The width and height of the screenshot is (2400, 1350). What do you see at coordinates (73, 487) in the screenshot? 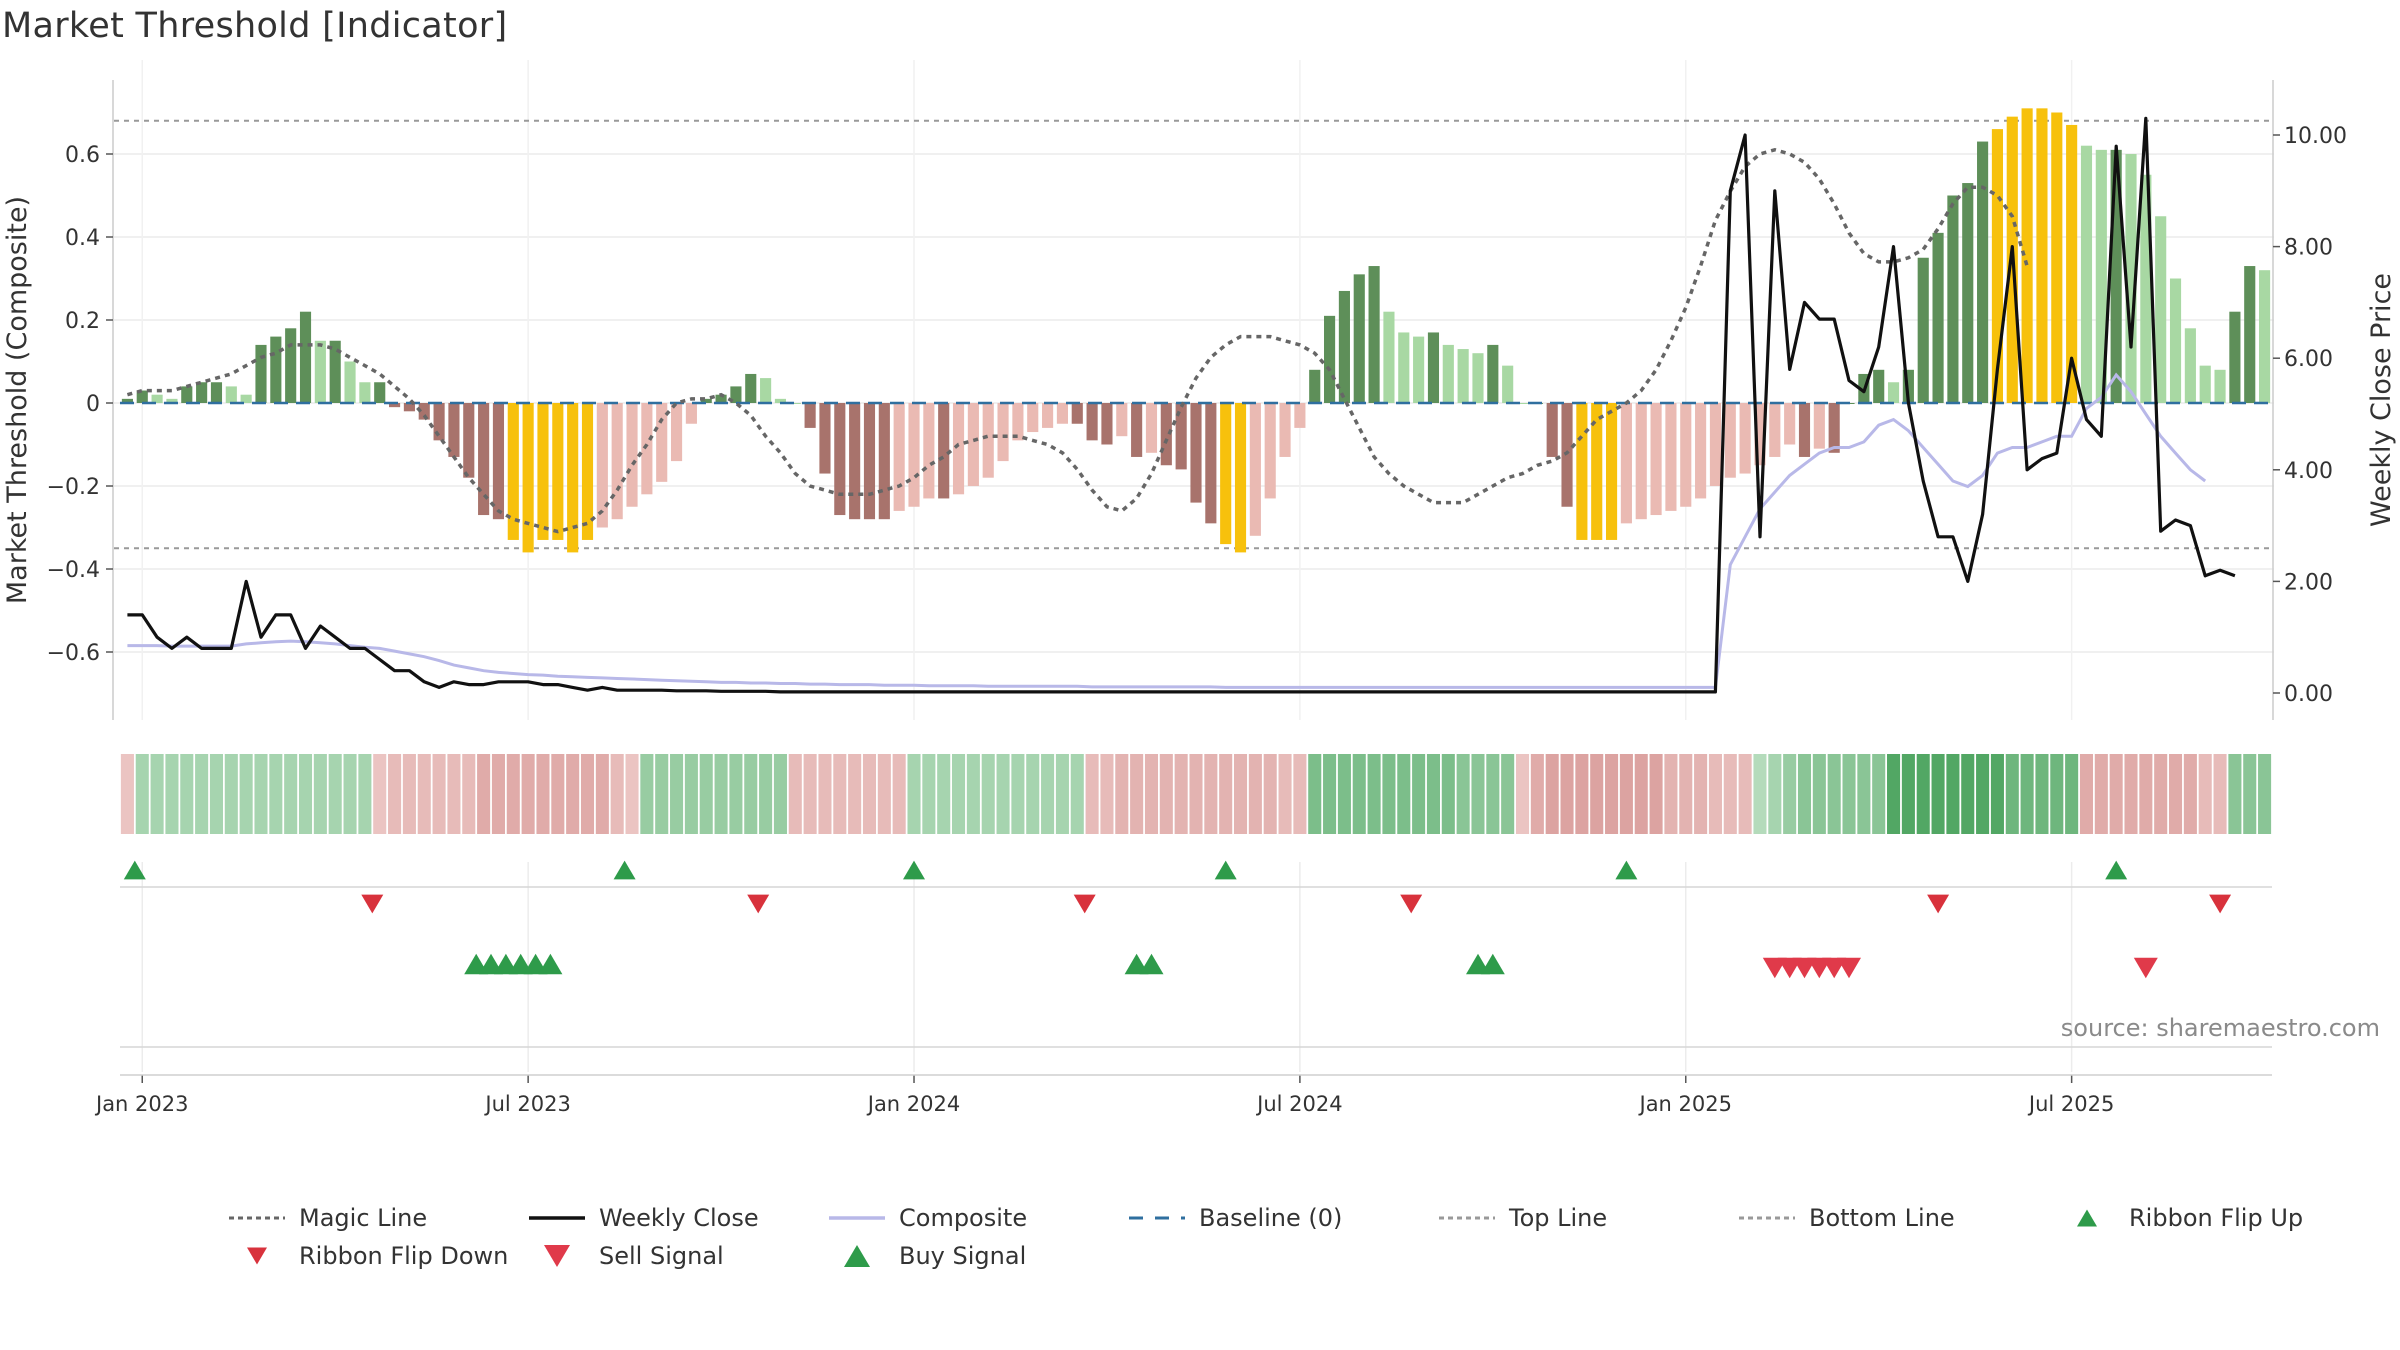
I see `y-left-tick-label: −0.2` at bounding box center [73, 487].